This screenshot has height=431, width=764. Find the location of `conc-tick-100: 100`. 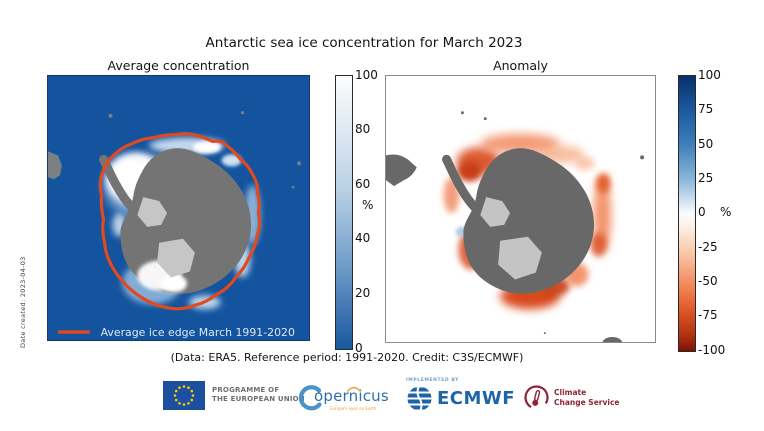

conc-tick-100: 100 is located at coordinates (366, 75).